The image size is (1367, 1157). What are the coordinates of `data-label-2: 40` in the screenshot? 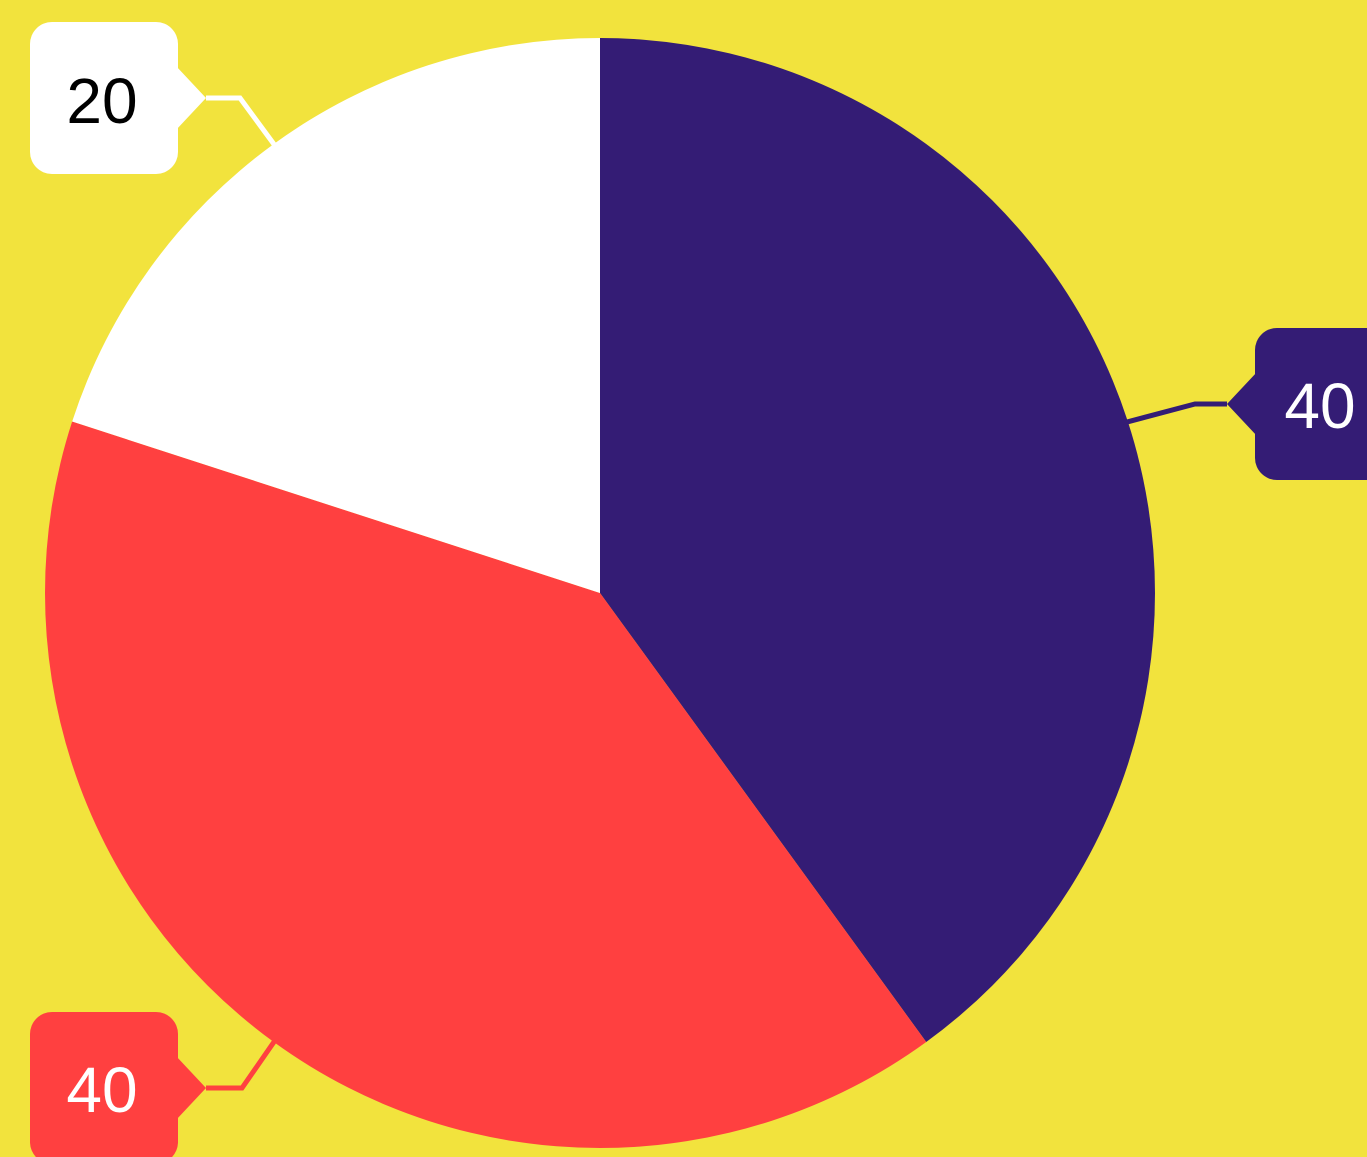 It's located at (118, 1084).